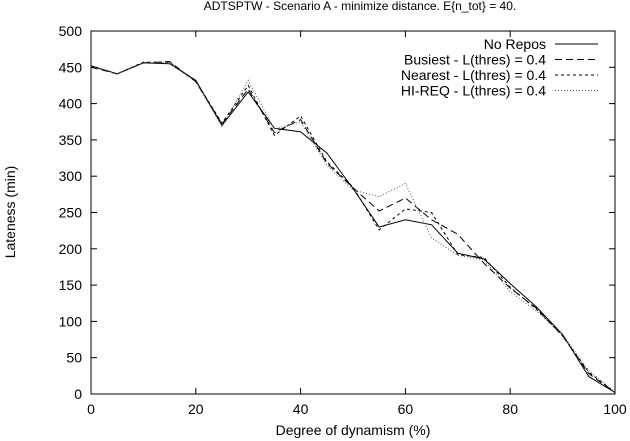  Describe the element at coordinates (510, 409) in the screenshot. I see `x-tick-label: 80` at that location.